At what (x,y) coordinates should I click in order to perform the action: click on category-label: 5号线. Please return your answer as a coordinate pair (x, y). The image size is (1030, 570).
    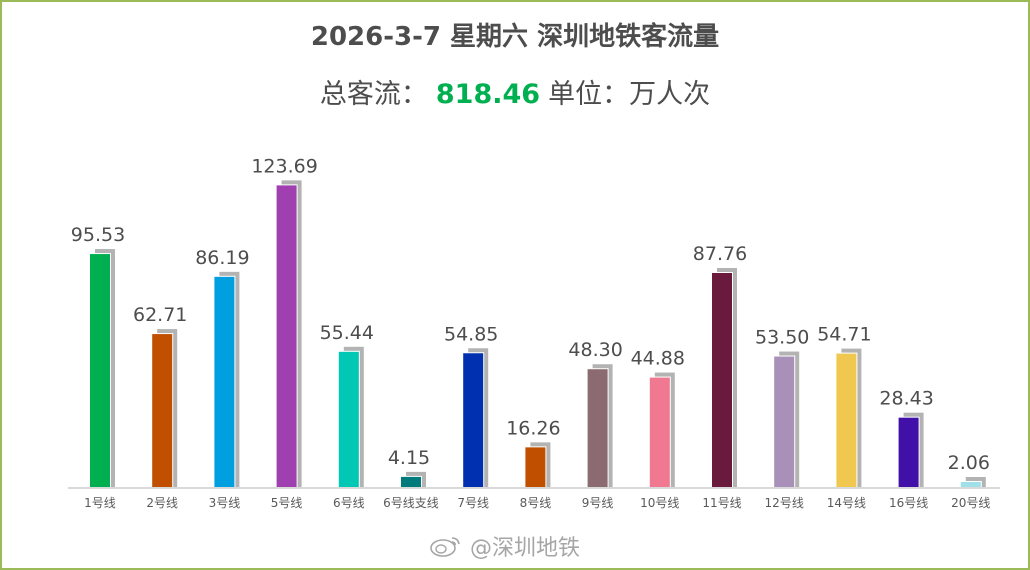
    Looking at the image, I should click on (287, 503).